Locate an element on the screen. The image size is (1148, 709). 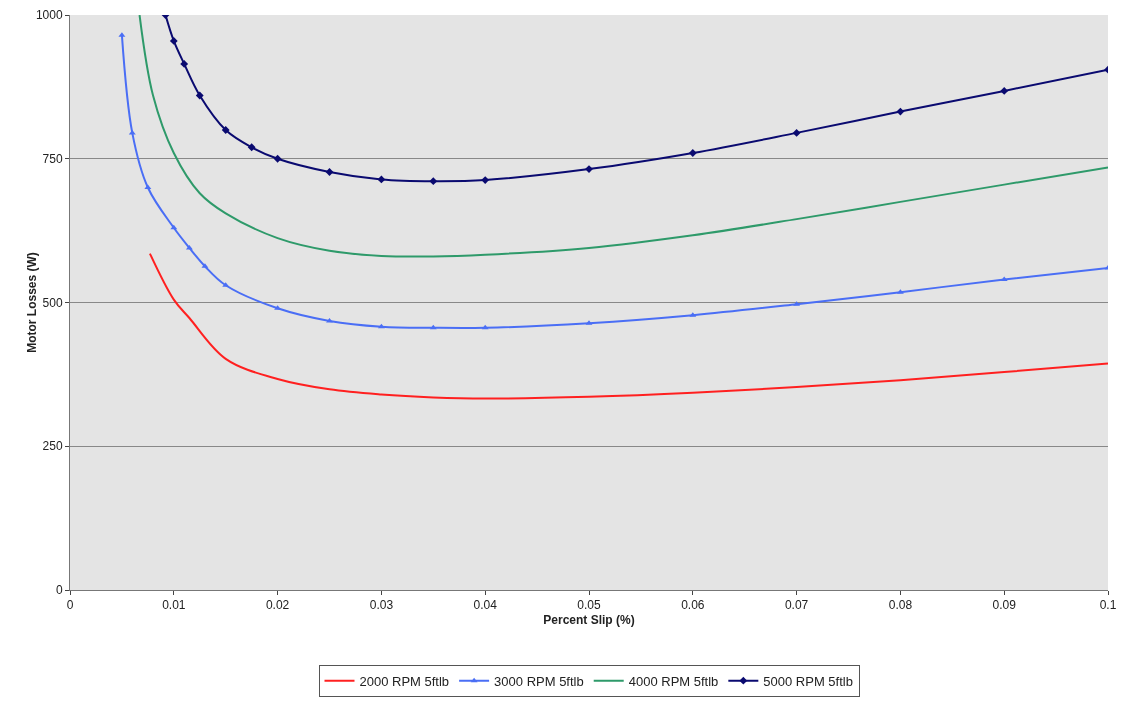
y-tick-label: 250 is located at coordinates (52, 446).